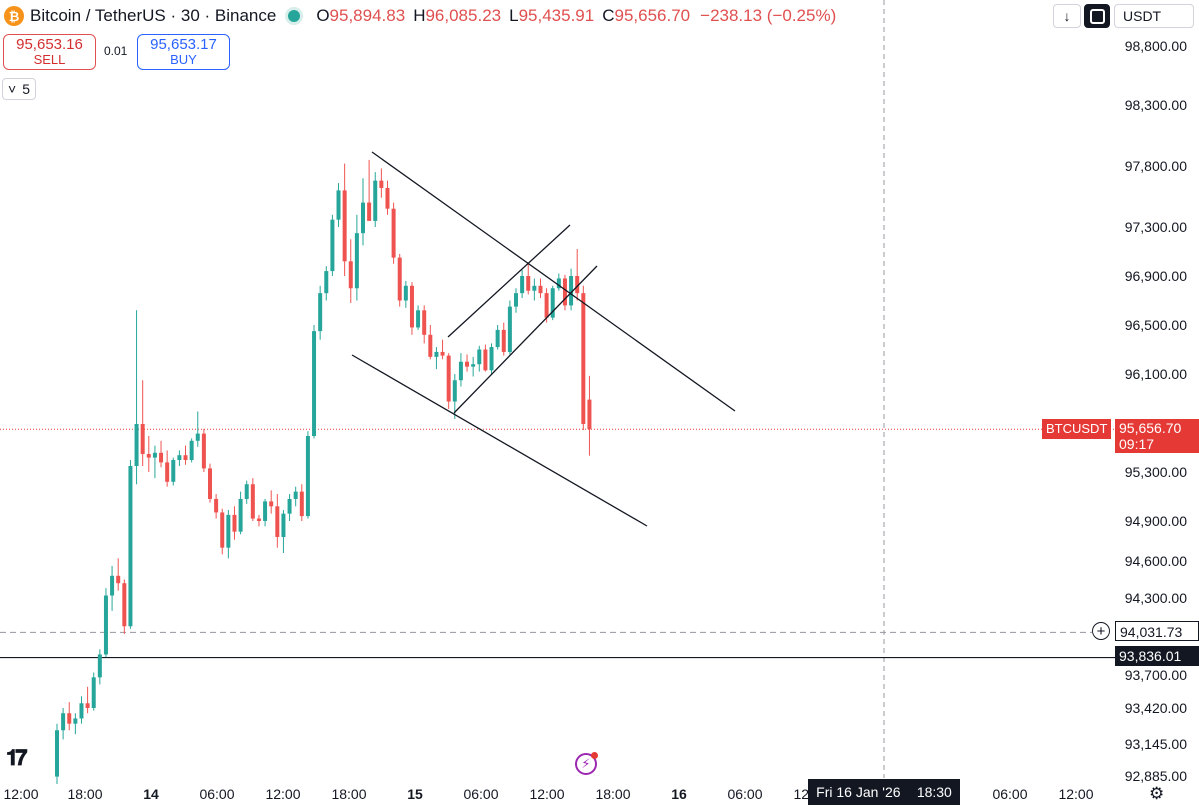 This screenshot has width=1199, height=808. I want to click on arrow-down-icon: ↓, so click(1067, 16).